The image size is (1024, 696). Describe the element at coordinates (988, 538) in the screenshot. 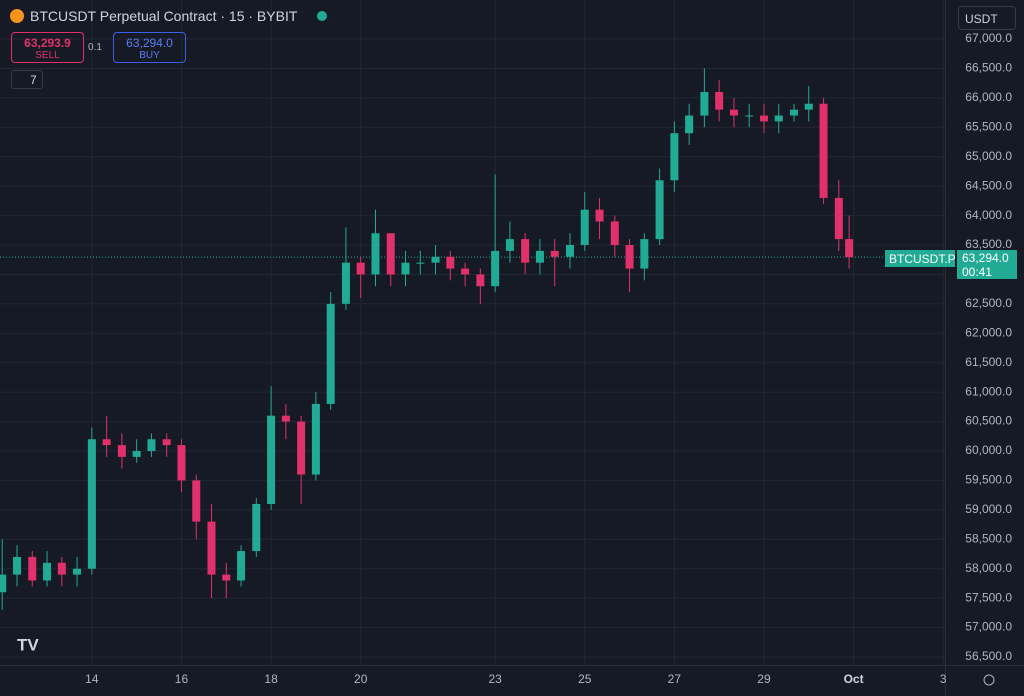

I see `y-tick-label: 58,500.0` at that location.